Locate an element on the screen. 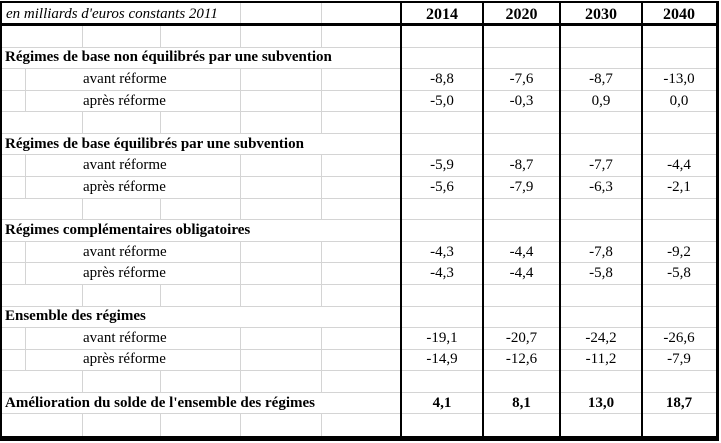 This screenshot has height=443, width=721. row-label: Ensemble des régimes is located at coordinates (75, 316).